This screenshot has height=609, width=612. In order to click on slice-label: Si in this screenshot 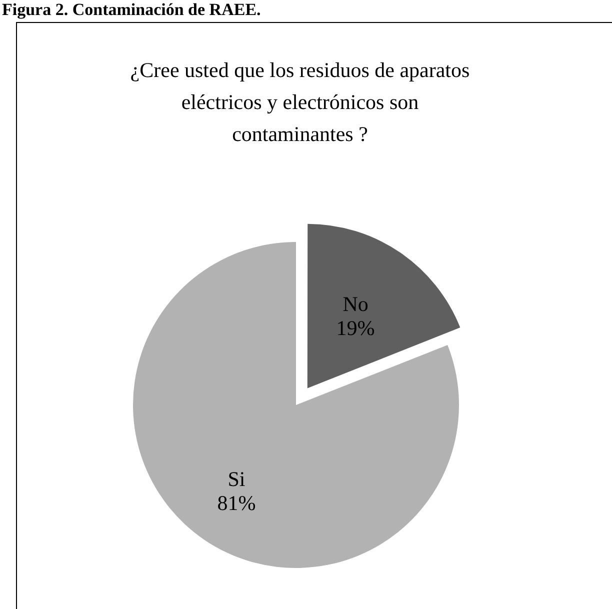, I will do `click(237, 479)`.